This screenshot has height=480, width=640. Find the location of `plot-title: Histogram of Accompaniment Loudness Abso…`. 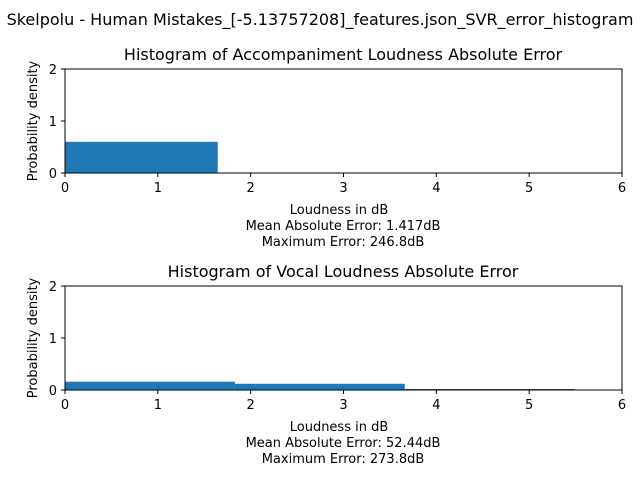

plot-title: Histogram of Accompaniment Loudness Abso… is located at coordinates (343, 54).